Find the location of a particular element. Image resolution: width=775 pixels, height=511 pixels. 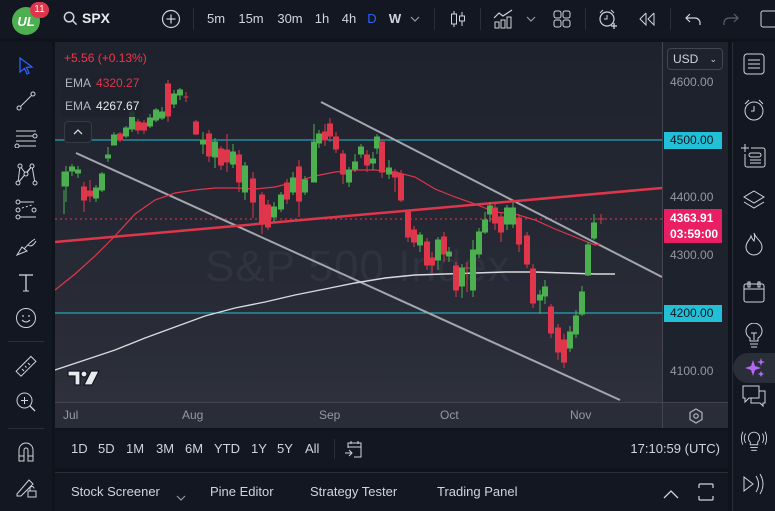

horizontal-lines-icon is located at coordinates (26, 139).